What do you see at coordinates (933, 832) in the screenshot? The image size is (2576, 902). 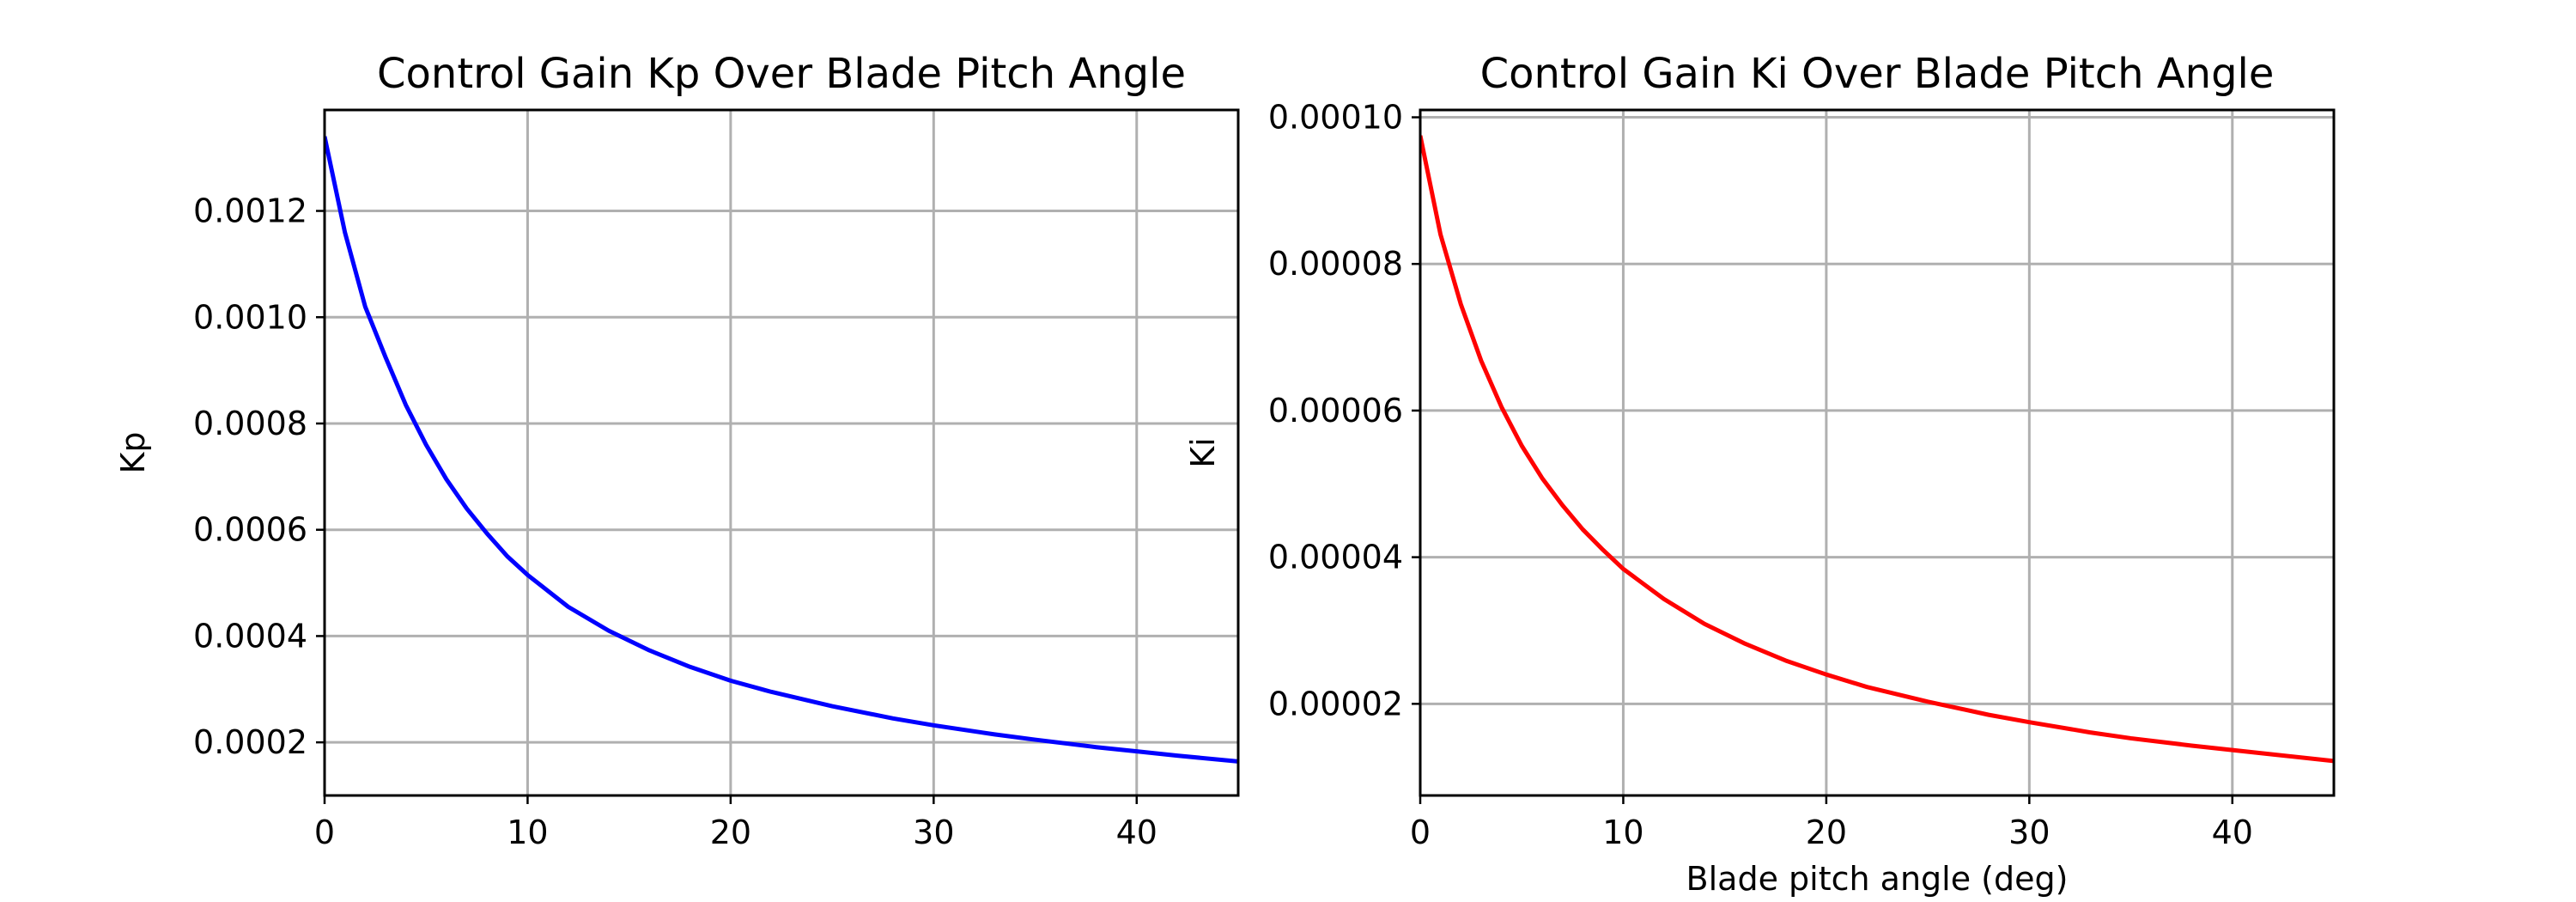 I see `kp-x-tick-label: 30` at bounding box center [933, 832].